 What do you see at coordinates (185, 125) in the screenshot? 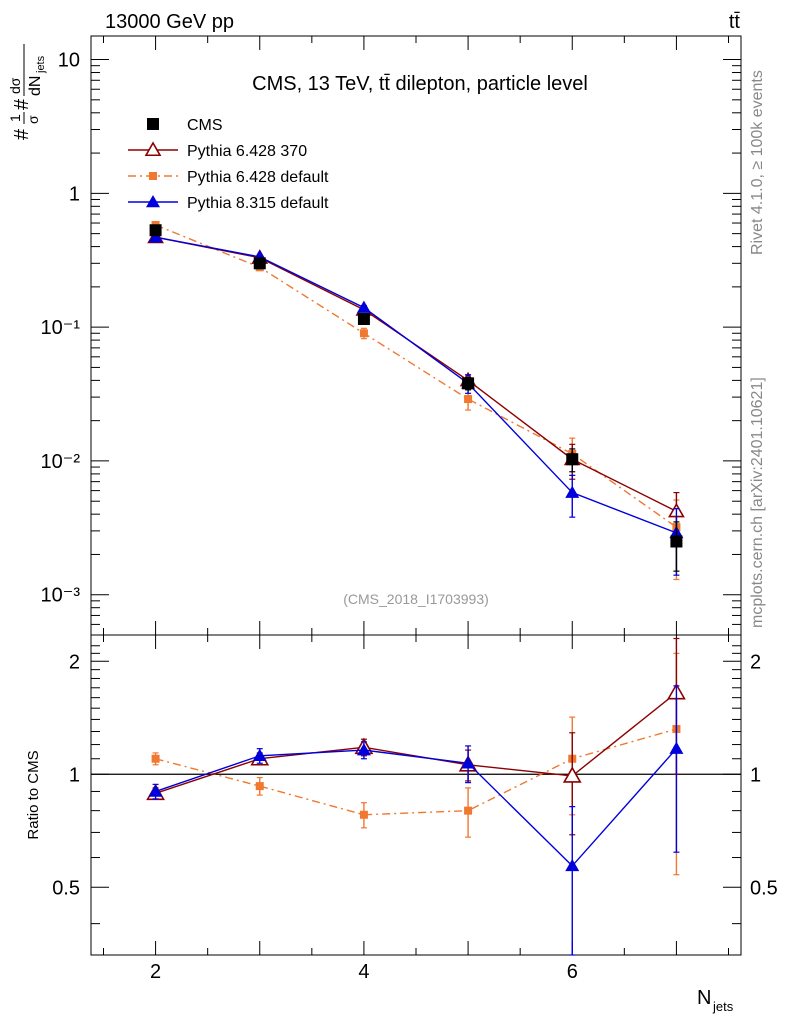
I see `legend-item-data: CMS` at bounding box center [185, 125].